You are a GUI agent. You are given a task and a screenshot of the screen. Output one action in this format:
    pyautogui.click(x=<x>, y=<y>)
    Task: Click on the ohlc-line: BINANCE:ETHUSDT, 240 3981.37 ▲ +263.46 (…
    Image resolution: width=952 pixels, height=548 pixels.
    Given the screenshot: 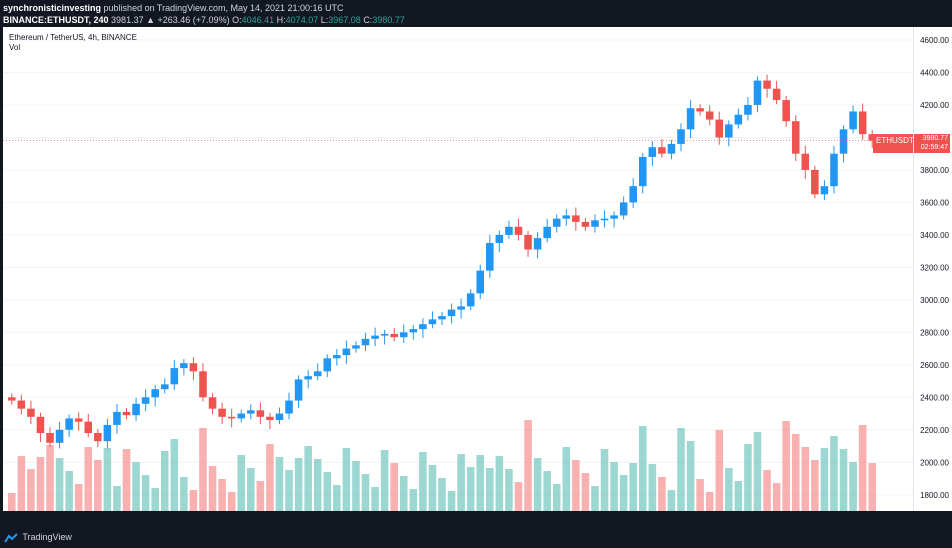 What is the action you would take?
    pyautogui.click(x=204, y=20)
    